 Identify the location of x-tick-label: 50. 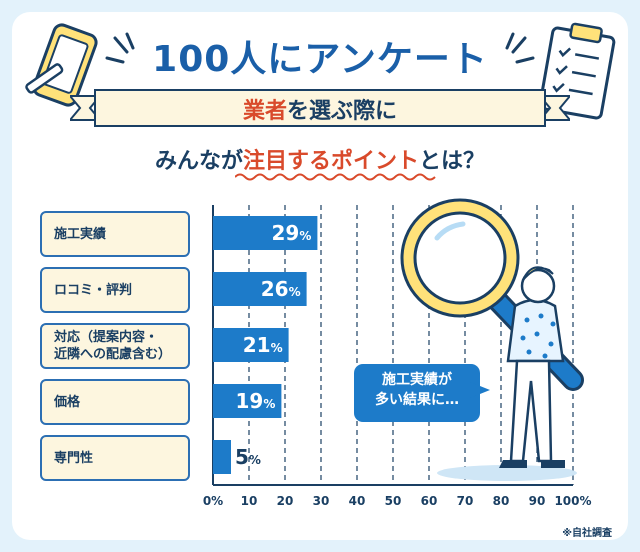
(393, 501).